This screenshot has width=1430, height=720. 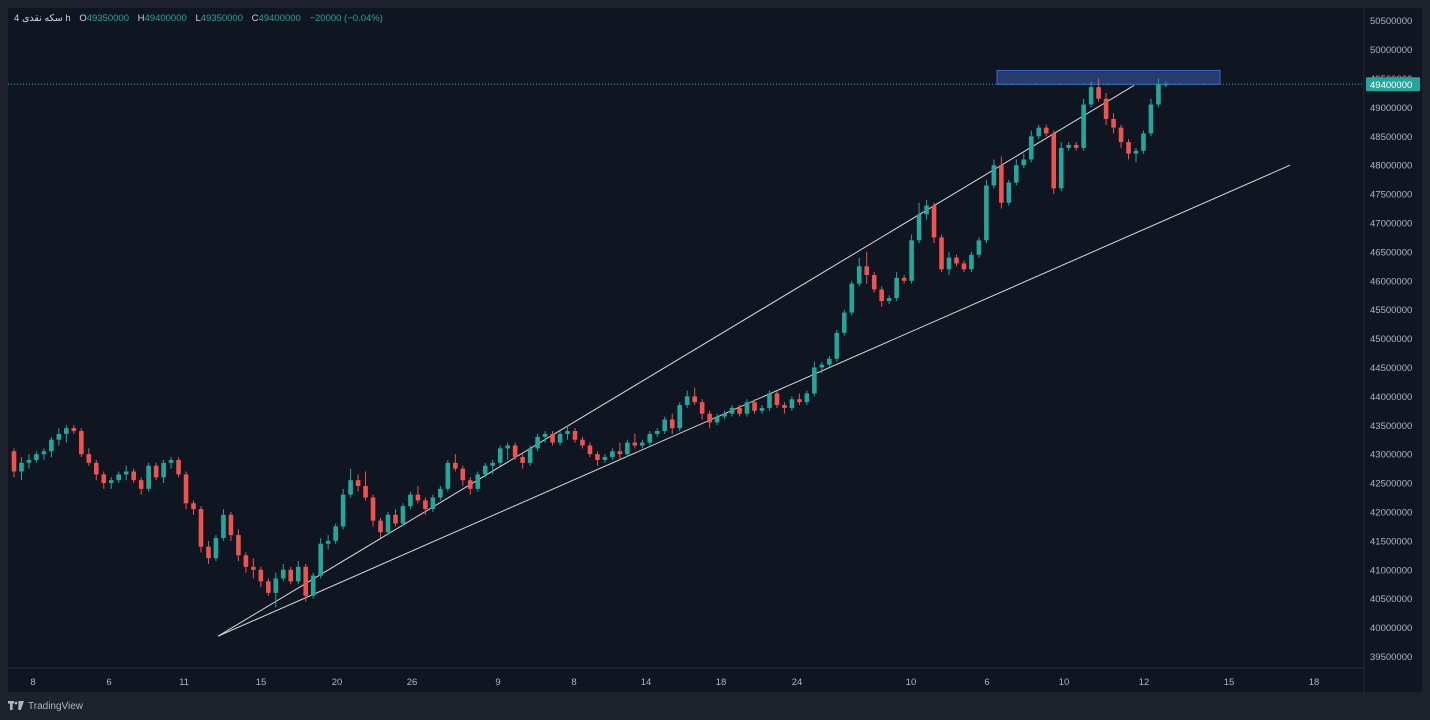 What do you see at coordinates (56, 706) in the screenshot?
I see `brand-name: TradingView` at bounding box center [56, 706].